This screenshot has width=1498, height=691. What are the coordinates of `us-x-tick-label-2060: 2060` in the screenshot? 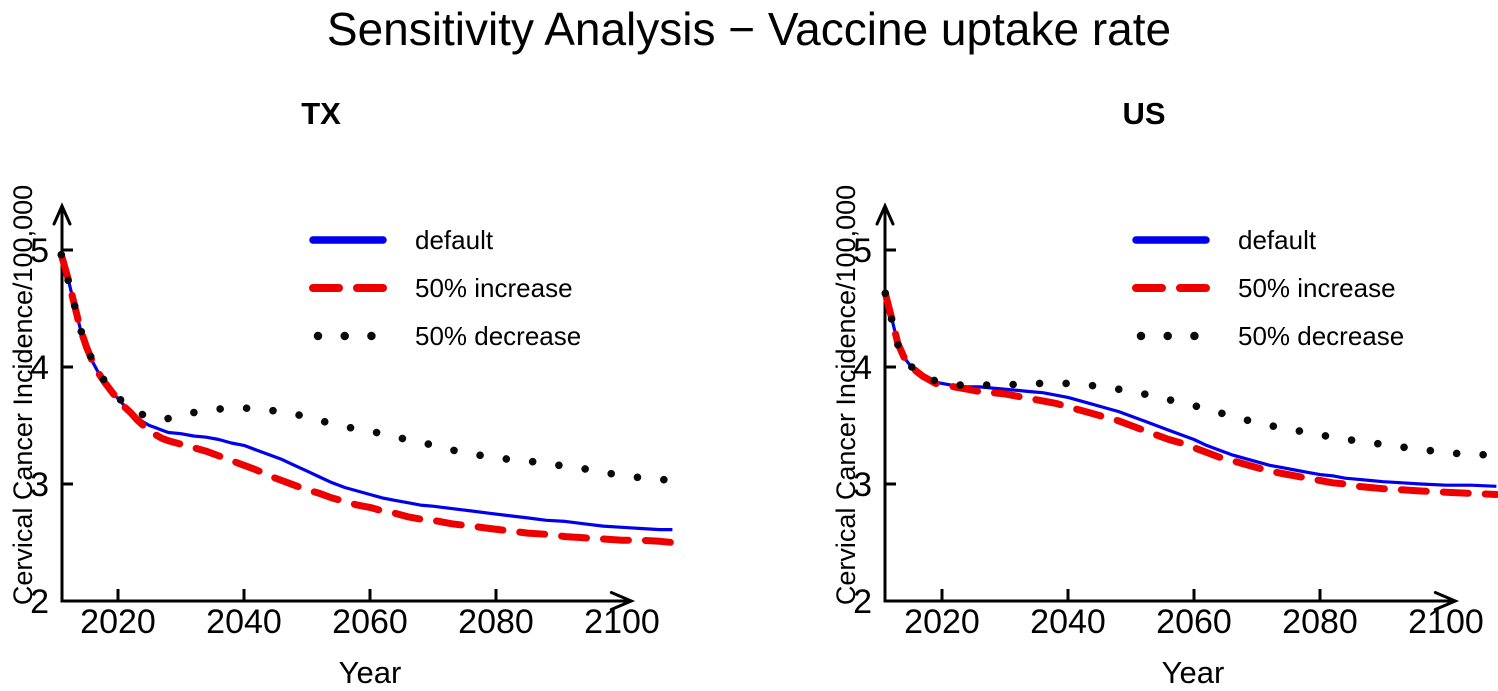 It's located at (1194, 622).